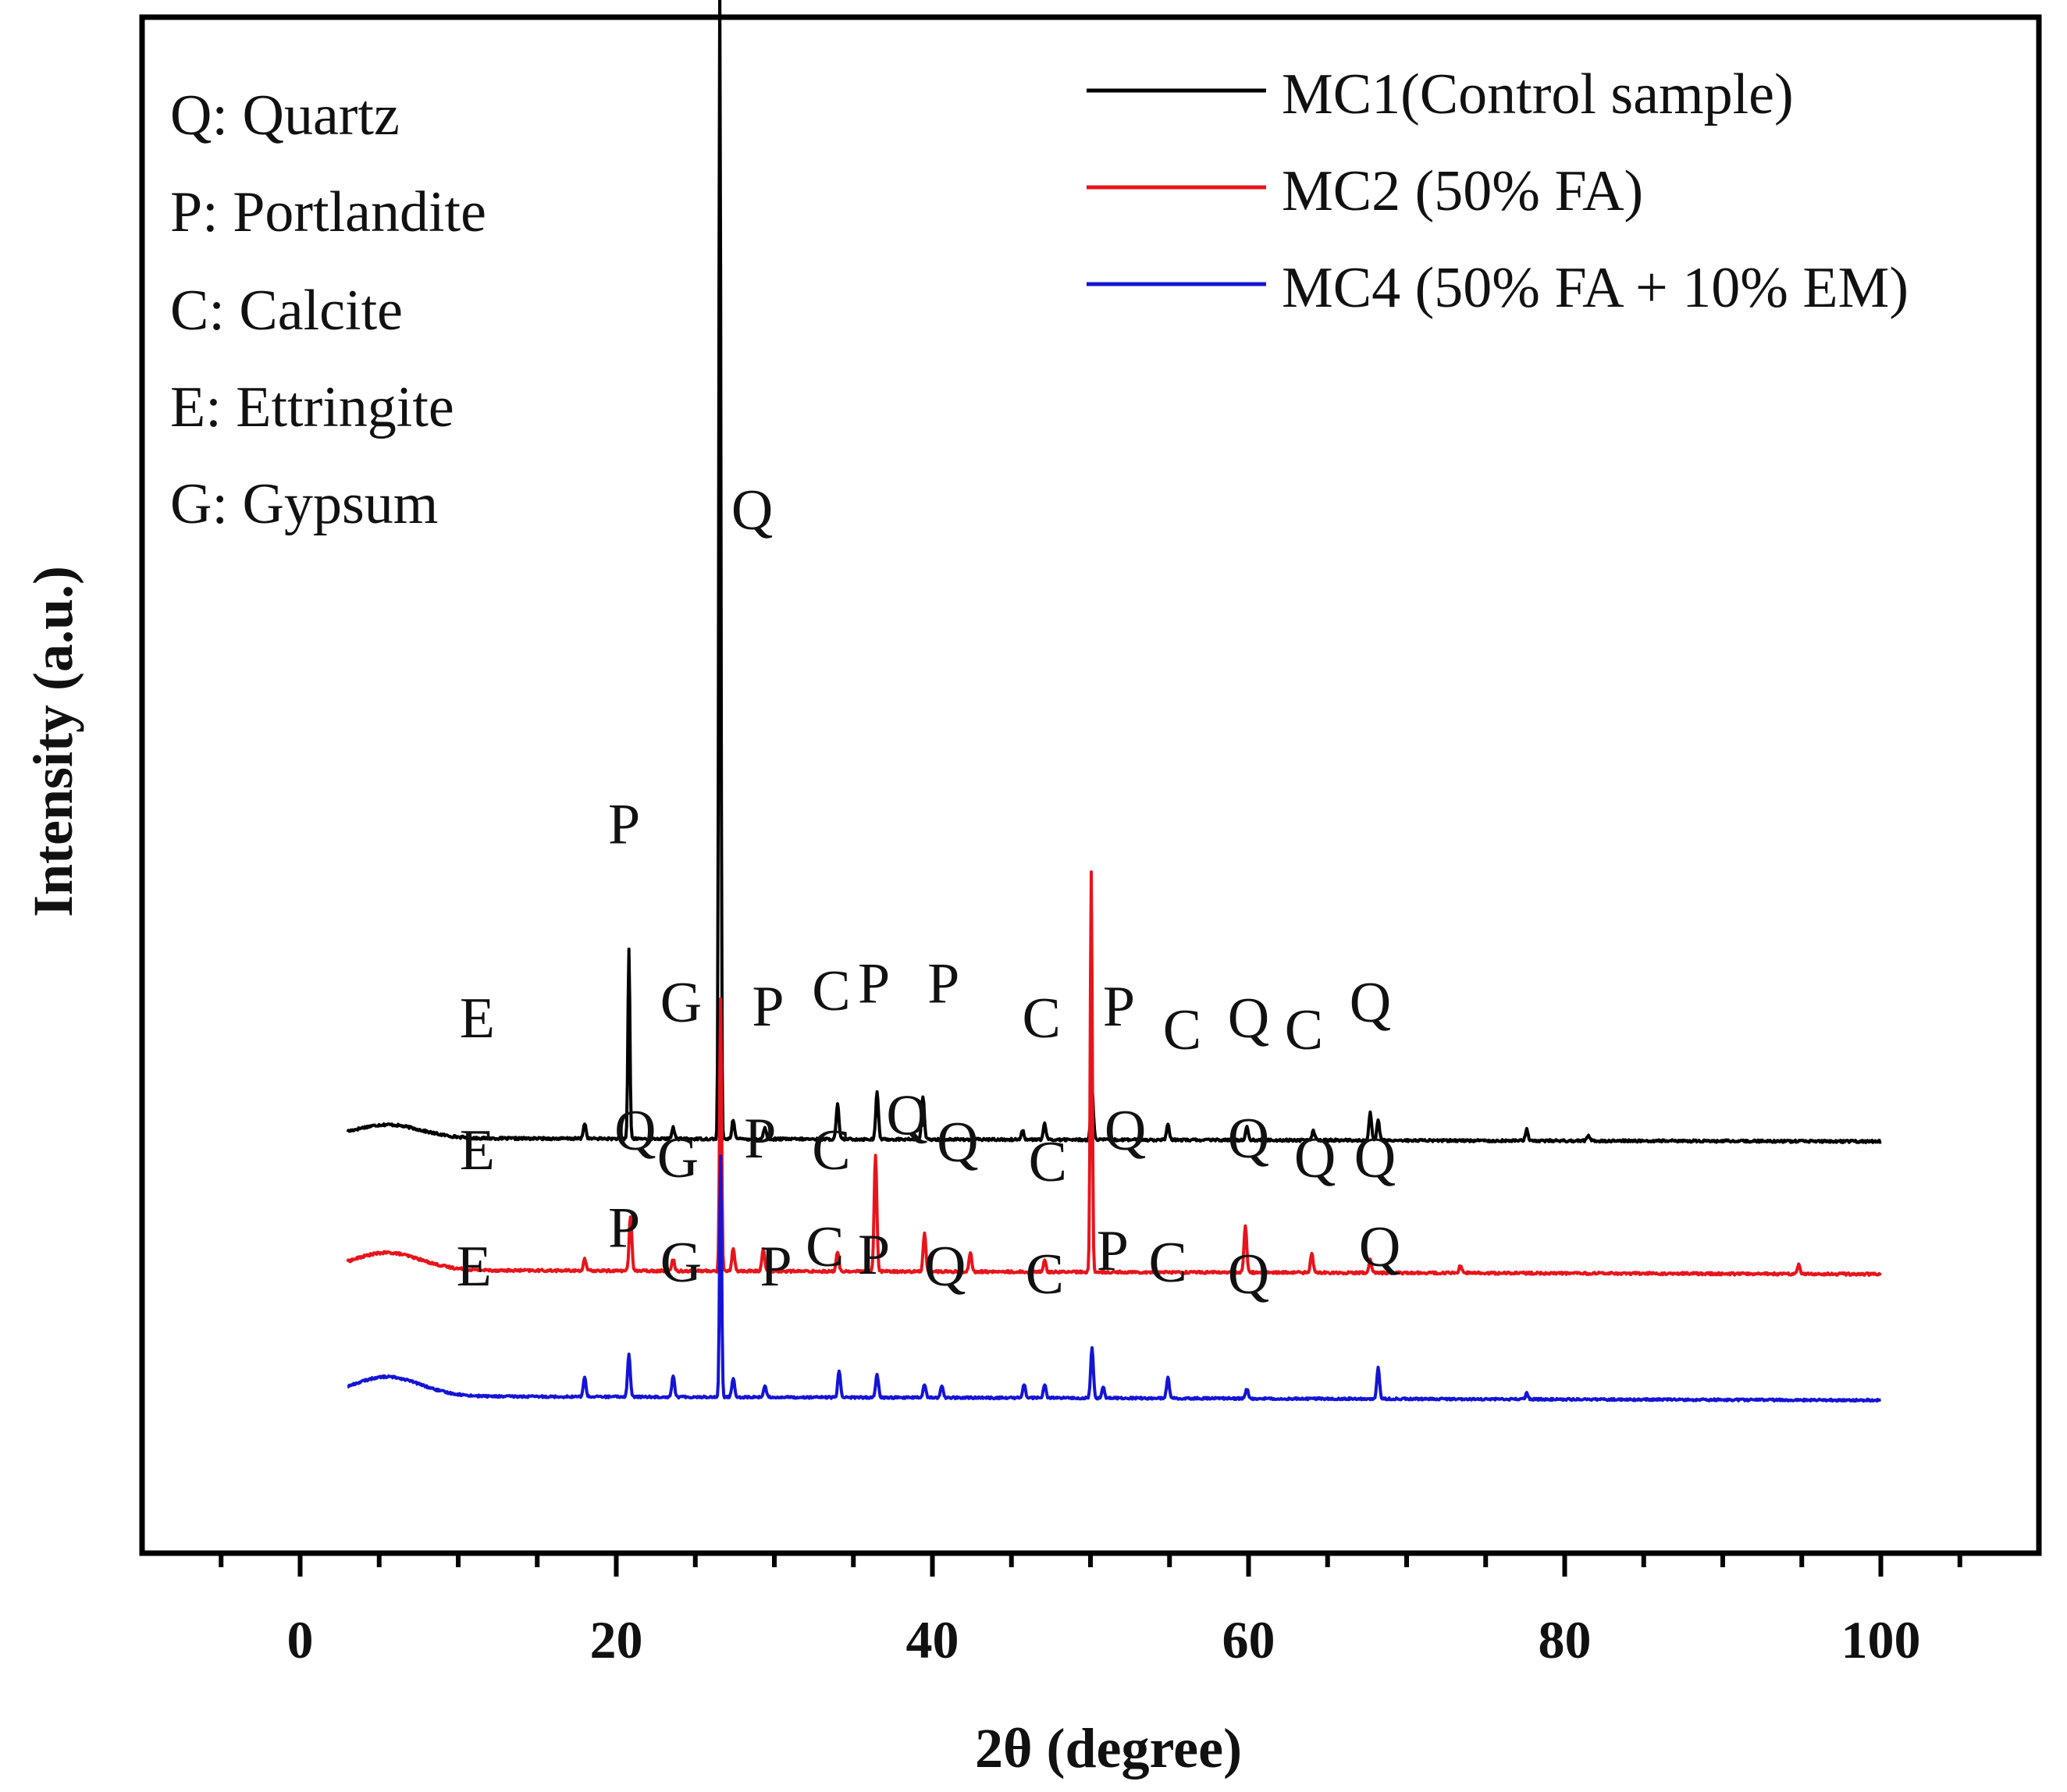 Image resolution: width=2067 pixels, height=1792 pixels. Describe the element at coordinates (678, 1158) in the screenshot. I see `peak-label-mc2: G` at that location.